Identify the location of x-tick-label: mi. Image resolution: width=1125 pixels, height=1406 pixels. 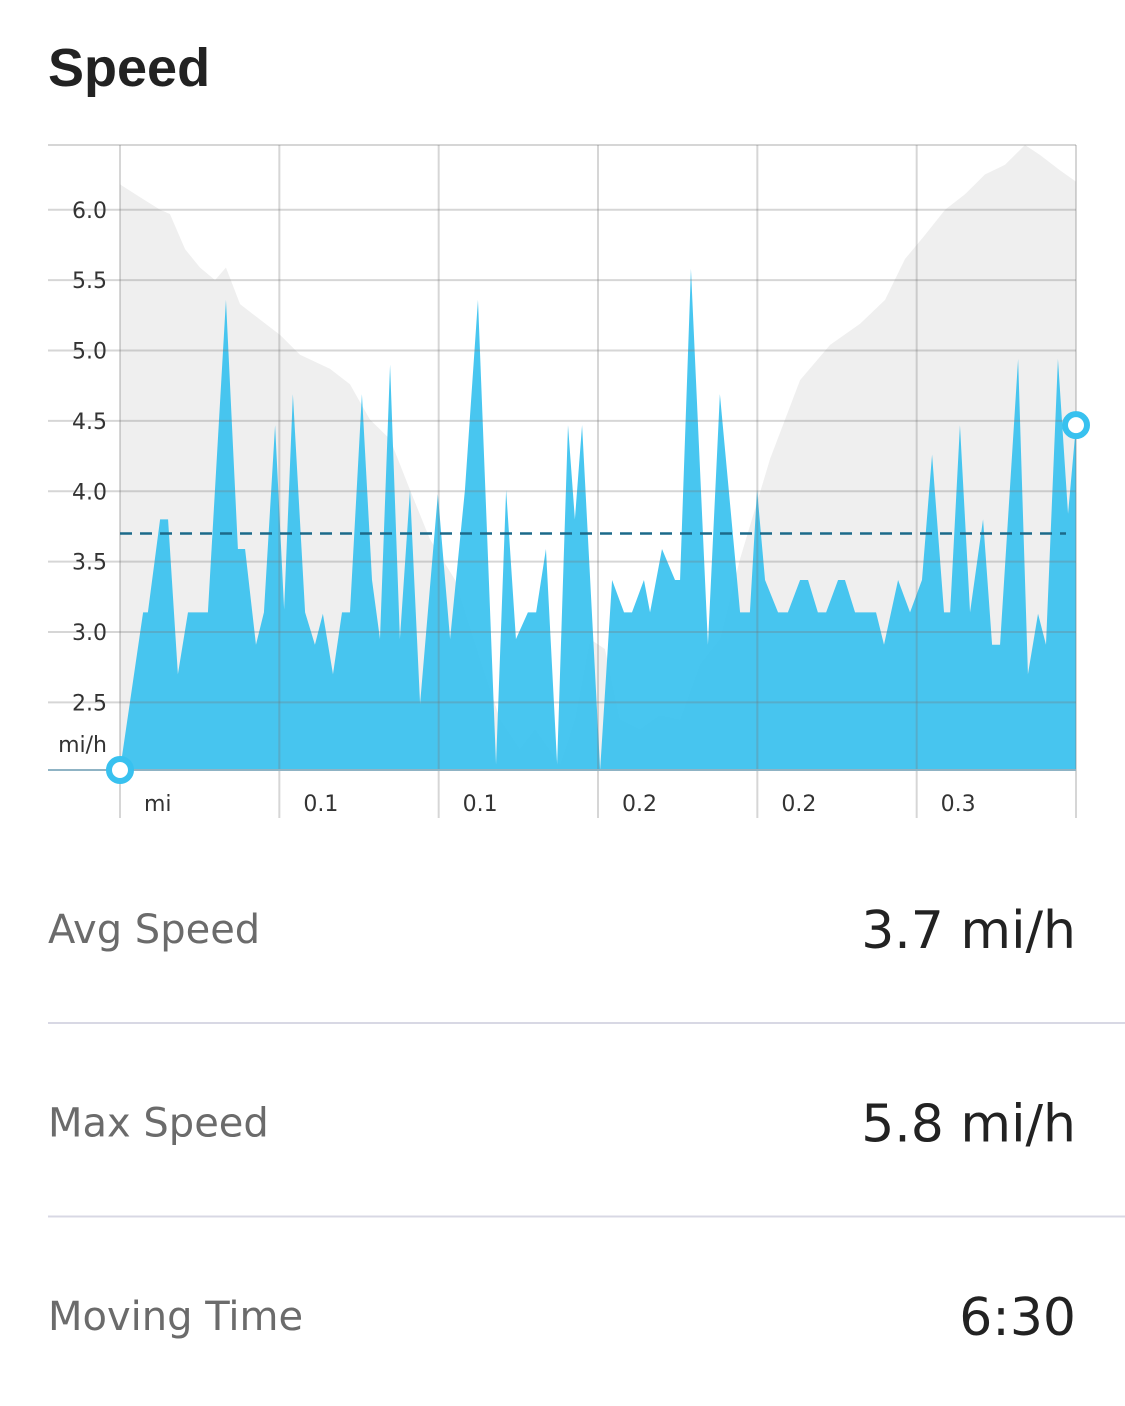
(158, 804).